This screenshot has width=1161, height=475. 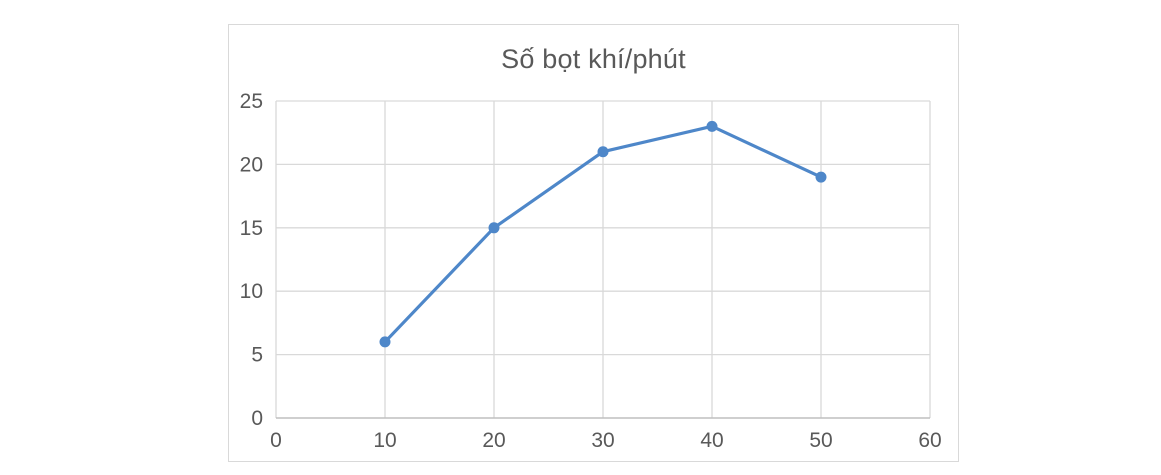 What do you see at coordinates (593, 59) in the screenshot?
I see `chart-title: Số bọt khí/phút` at bounding box center [593, 59].